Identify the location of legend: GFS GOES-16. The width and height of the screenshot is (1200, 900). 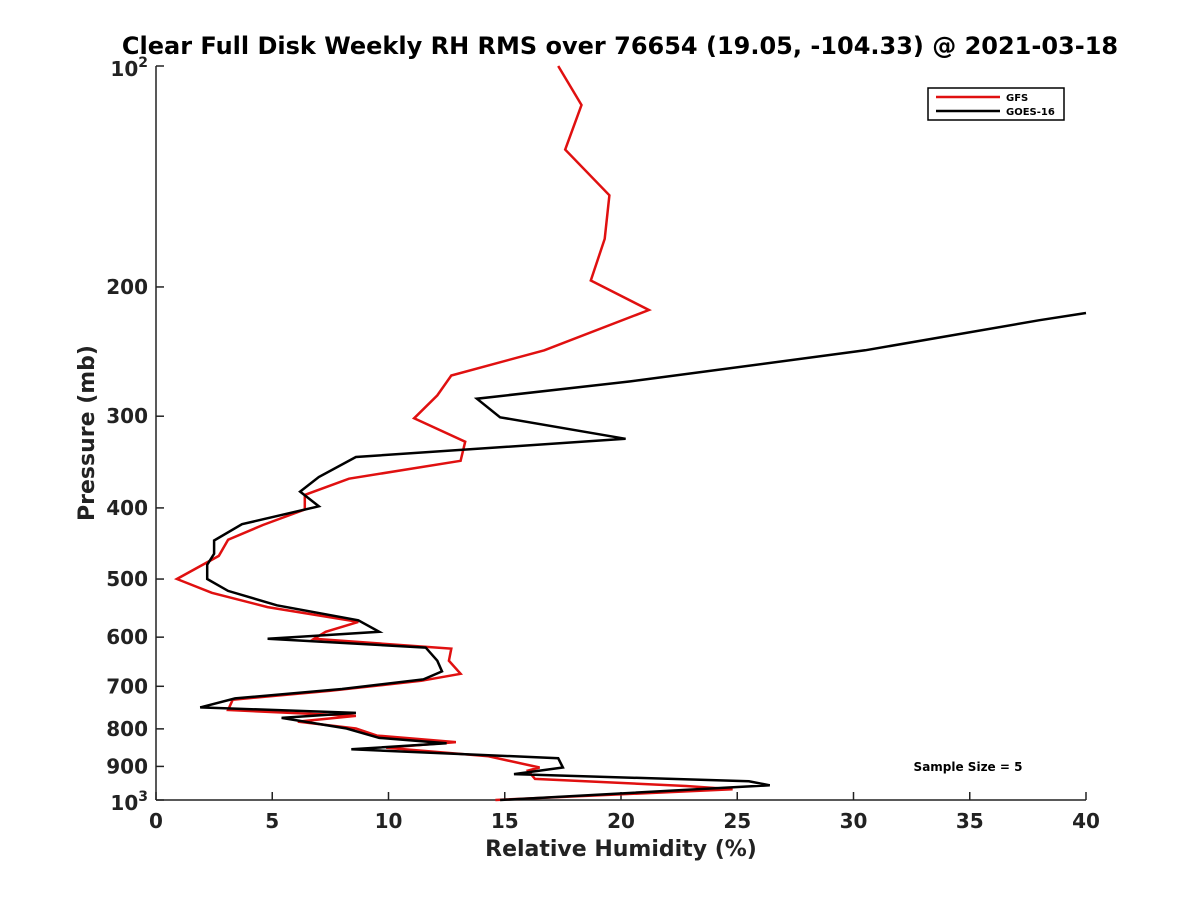
(996, 104).